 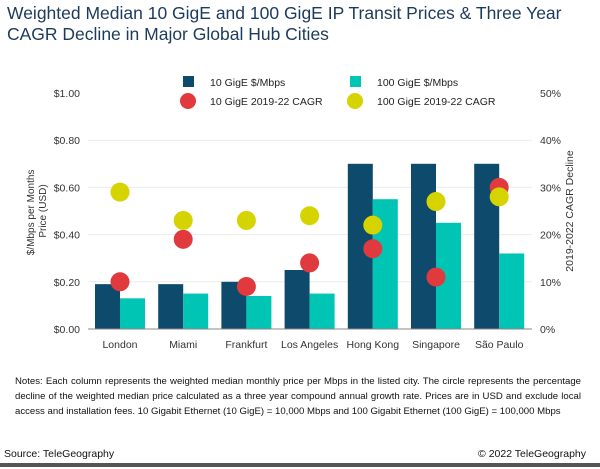 What do you see at coordinates (550, 141) in the screenshot?
I see `y2-tick-label: 40%` at bounding box center [550, 141].